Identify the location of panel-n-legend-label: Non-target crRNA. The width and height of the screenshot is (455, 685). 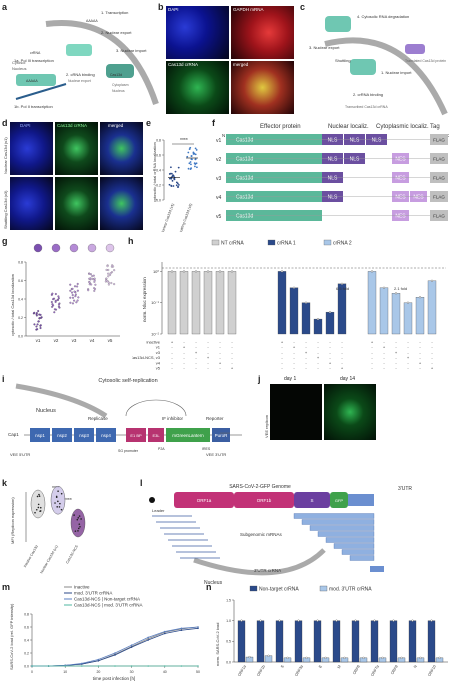
(279, 590).